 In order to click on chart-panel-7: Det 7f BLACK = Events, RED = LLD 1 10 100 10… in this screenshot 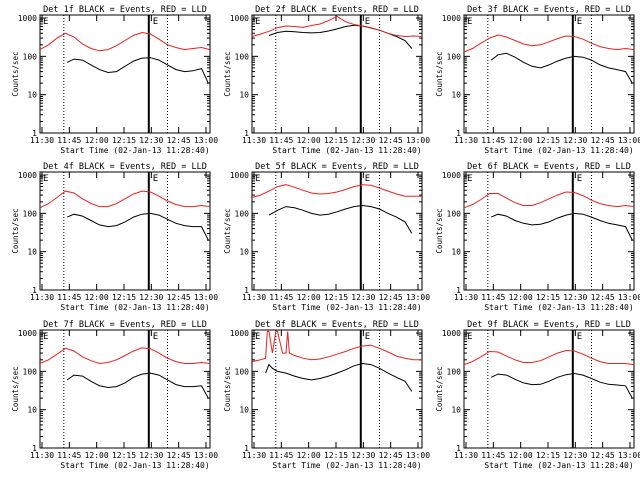, I will do `click(114, 395)`.